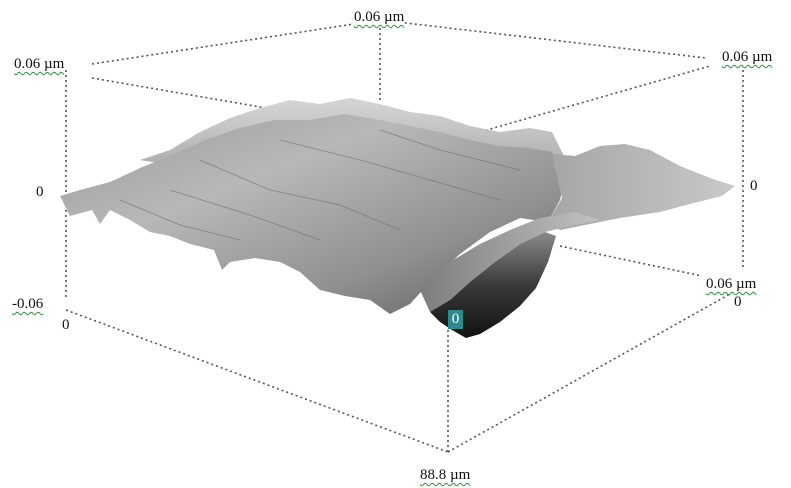 The height and width of the screenshot is (488, 791). Describe the element at coordinates (738, 302) in the screenshot. I see `label-right-base-zero: 0` at that location.